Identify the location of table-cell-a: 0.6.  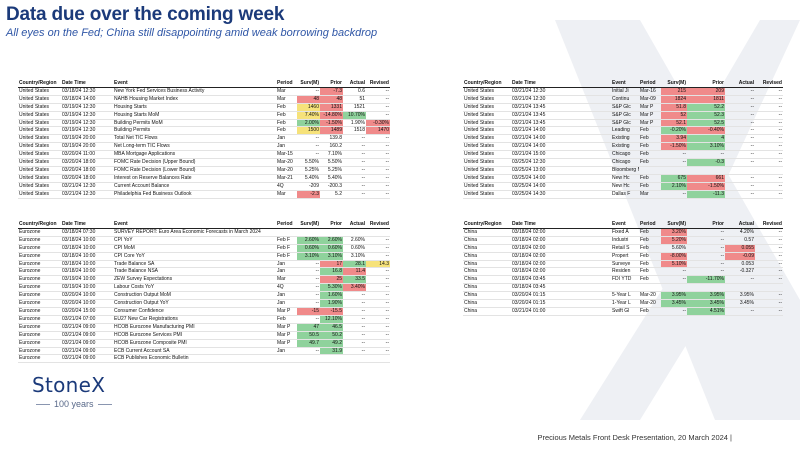
(354, 91).